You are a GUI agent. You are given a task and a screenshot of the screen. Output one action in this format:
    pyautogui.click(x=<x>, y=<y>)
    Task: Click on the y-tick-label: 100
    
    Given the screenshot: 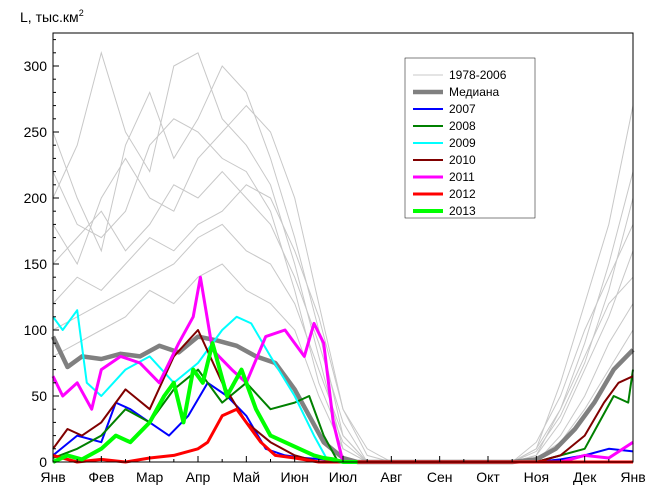 What is the action you would take?
    pyautogui.click(x=36, y=330)
    